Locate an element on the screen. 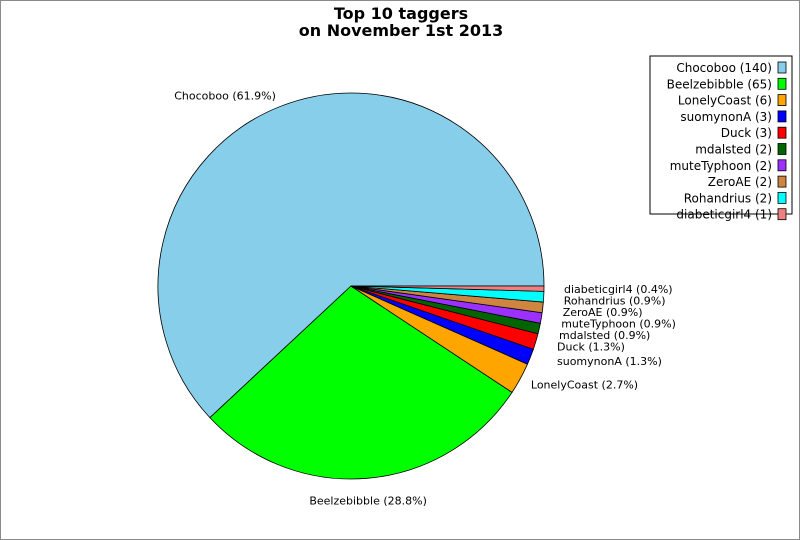  legend-swatch-lonelycoast is located at coordinates (782, 100).